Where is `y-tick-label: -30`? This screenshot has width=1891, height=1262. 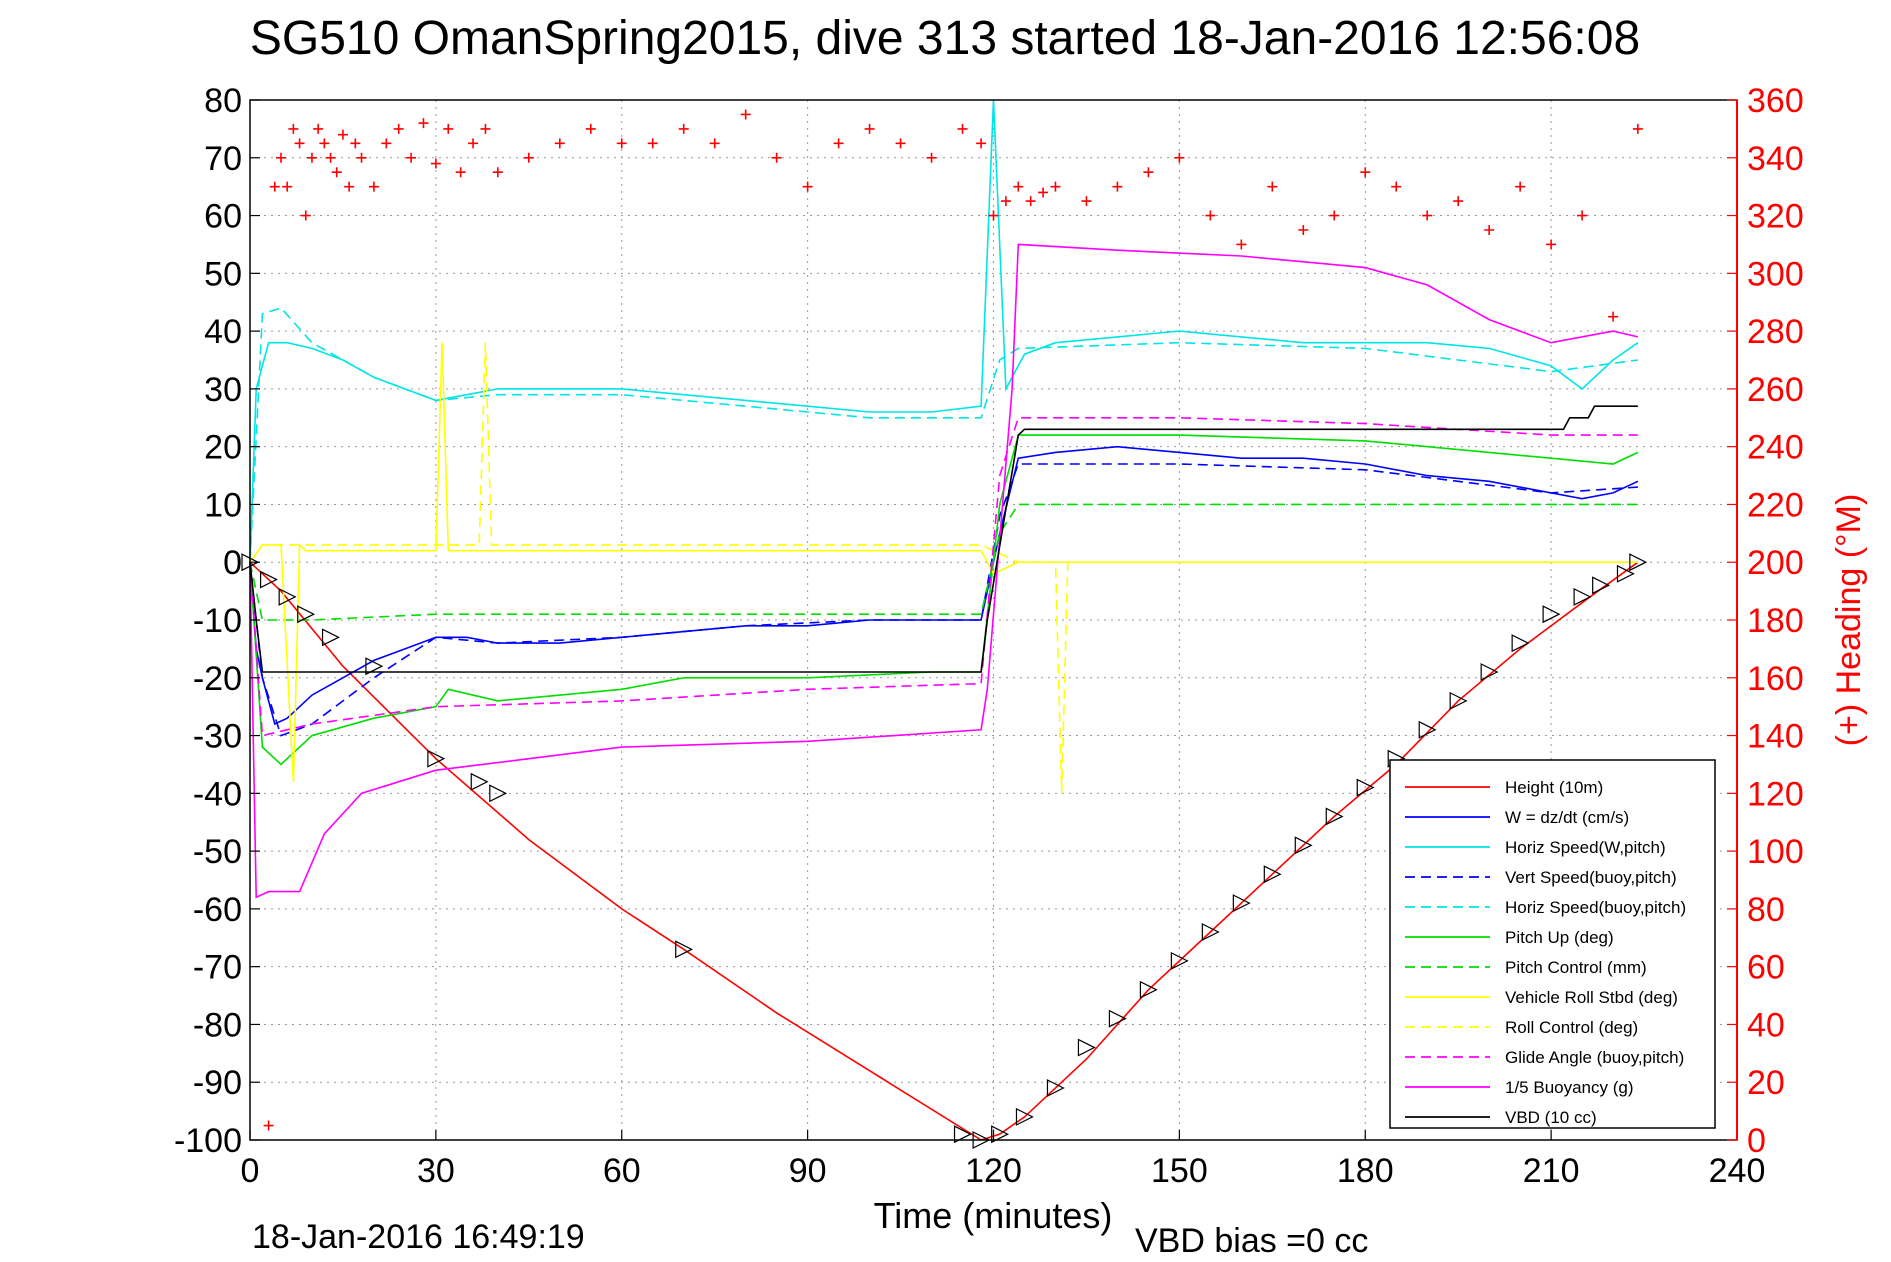
y-tick-label: -30 is located at coordinates (217, 737).